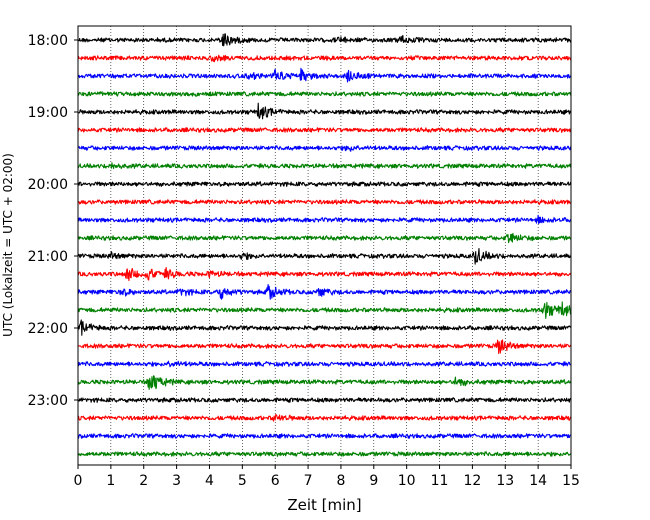 The width and height of the screenshot is (650, 520). What do you see at coordinates (324, 238) in the screenshot?
I see `trace-2045` at bounding box center [324, 238].